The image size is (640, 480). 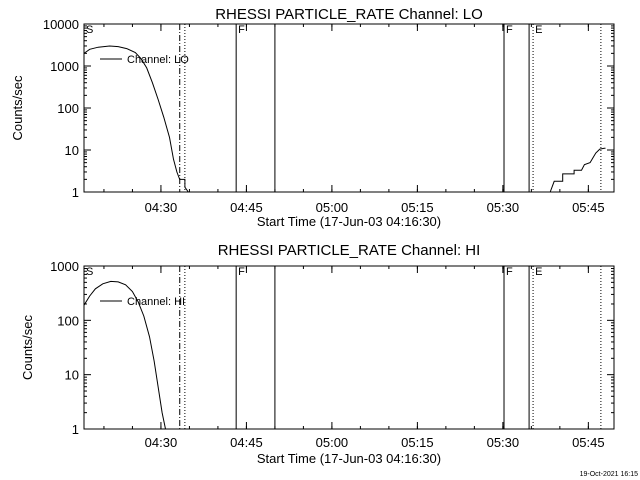 What do you see at coordinates (349, 250) in the screenshot?
I see `chart-title: RHESSI PARTICLE_RATE Channel: HI` at bounding box center [349, 250].